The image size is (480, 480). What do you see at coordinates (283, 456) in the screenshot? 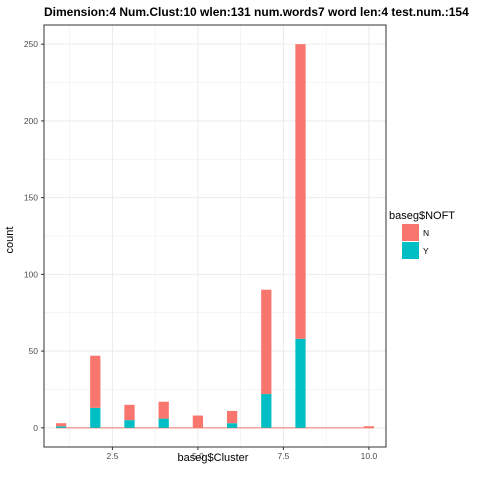
I see `x-tick-label: 7.5` at bounding box center [283, 456].